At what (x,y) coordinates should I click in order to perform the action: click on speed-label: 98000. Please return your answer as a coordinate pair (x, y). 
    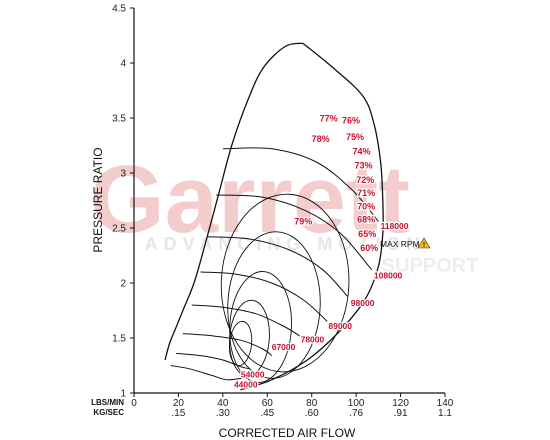
    Looking at the image, I should click on (363, 303).